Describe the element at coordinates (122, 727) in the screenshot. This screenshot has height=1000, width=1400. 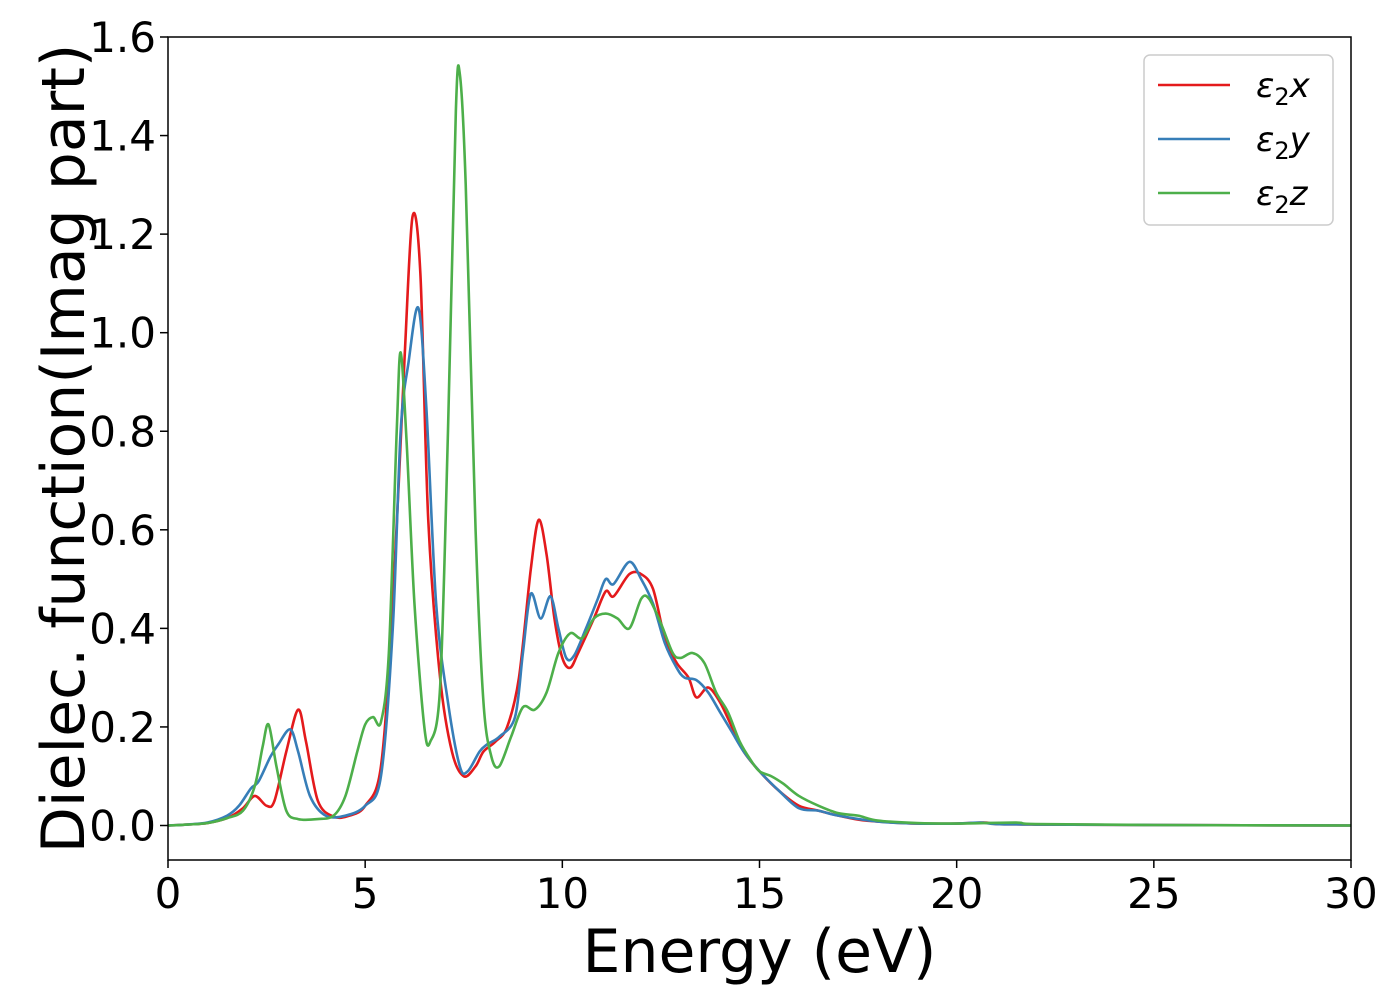
I see `y-tick-label: 0.2` at that location.